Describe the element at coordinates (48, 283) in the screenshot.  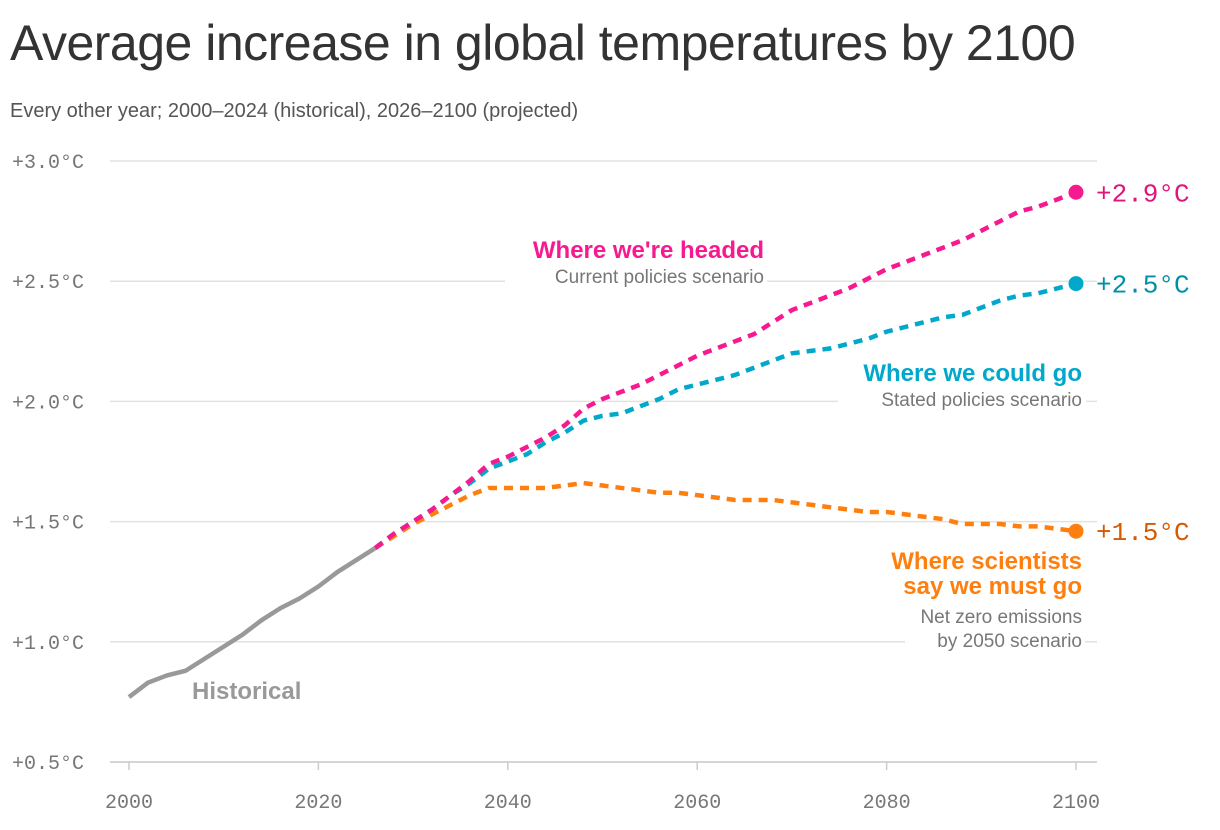
I see `y-tick-label: +2.5°C` at that location.